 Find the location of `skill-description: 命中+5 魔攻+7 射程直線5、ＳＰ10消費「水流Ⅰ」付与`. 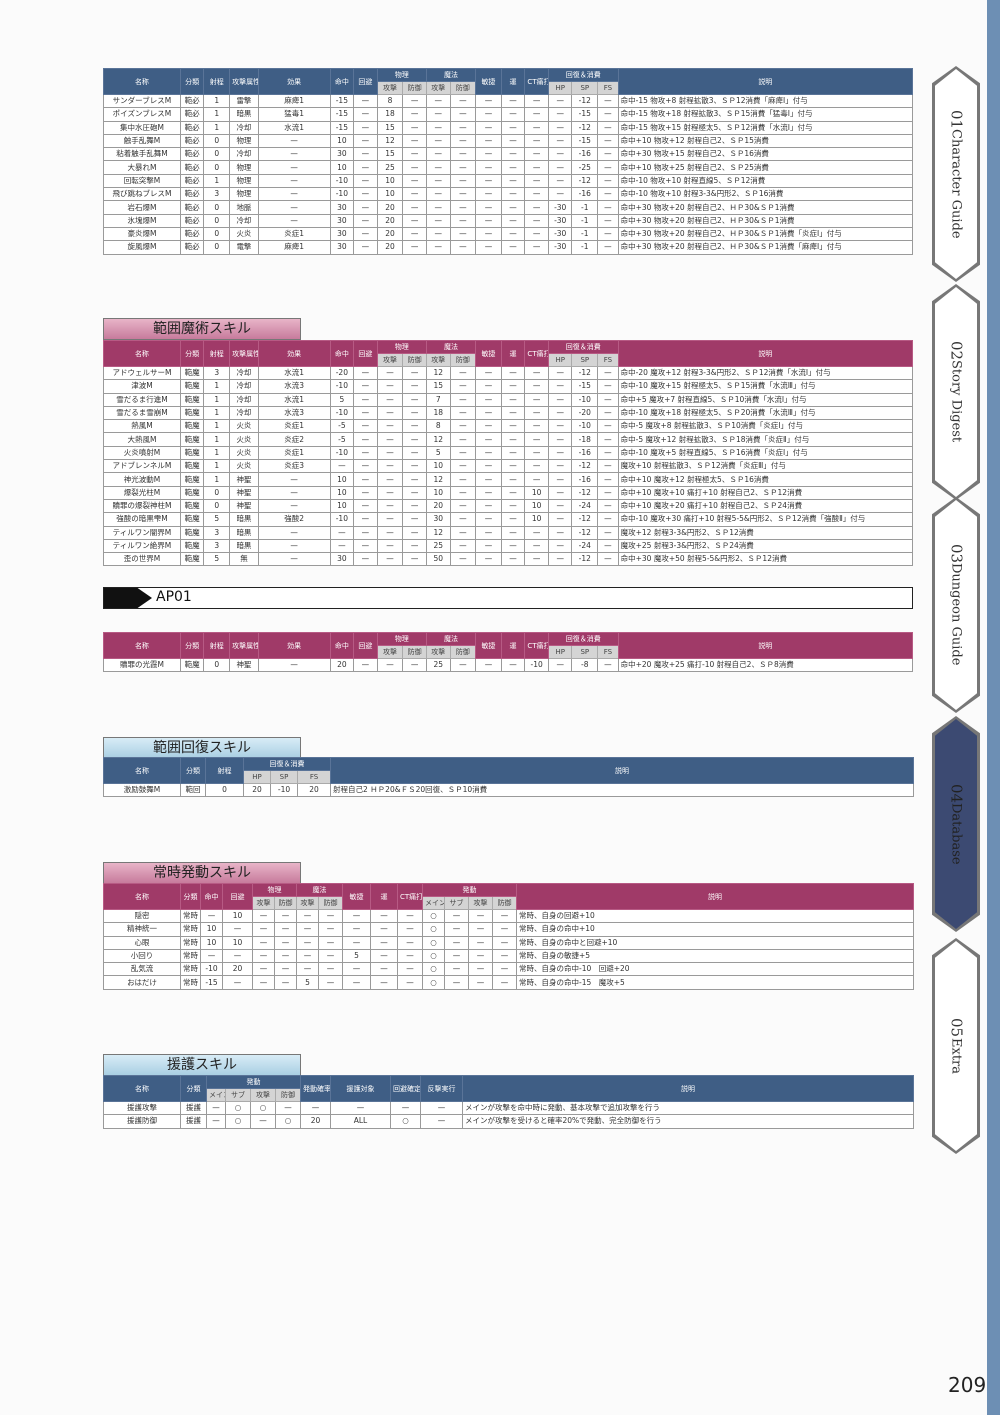

skill-description: 命中+5 魔攻+7 射程直線5、ＳＰ10消費「水流Ⅰ」付与 is located at coordinates (765, 399).